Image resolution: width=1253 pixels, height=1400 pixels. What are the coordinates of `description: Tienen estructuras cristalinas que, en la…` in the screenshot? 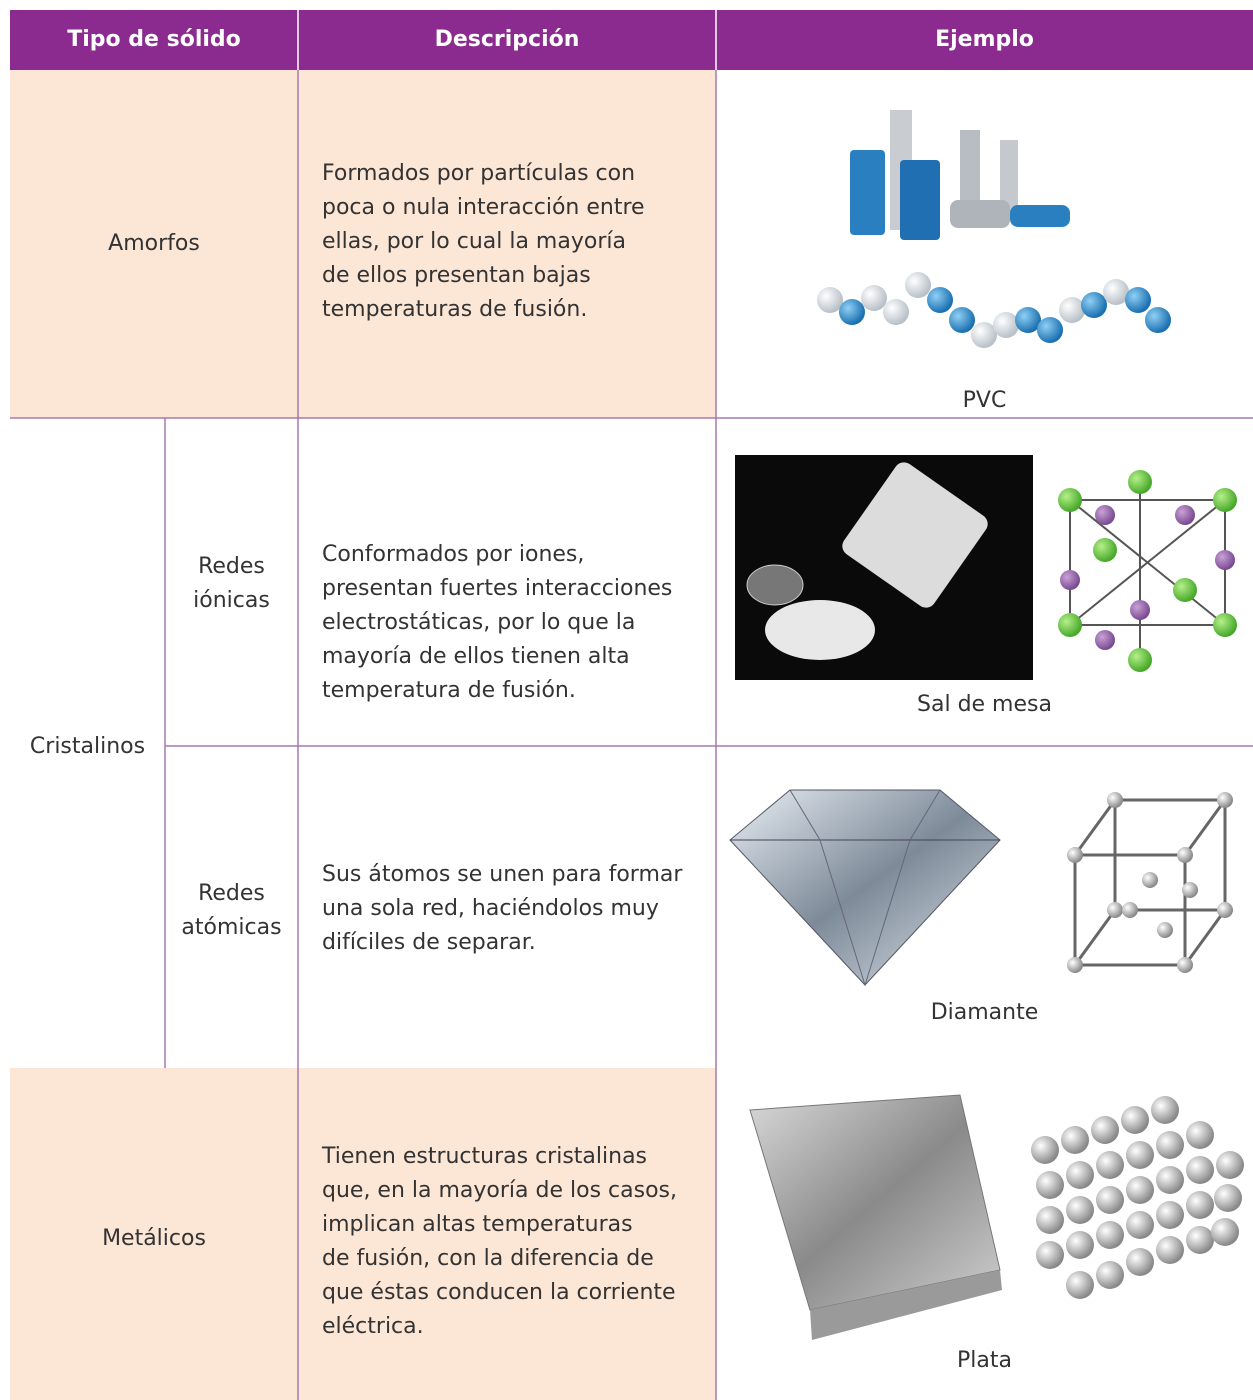 It's located at (514, 1242).